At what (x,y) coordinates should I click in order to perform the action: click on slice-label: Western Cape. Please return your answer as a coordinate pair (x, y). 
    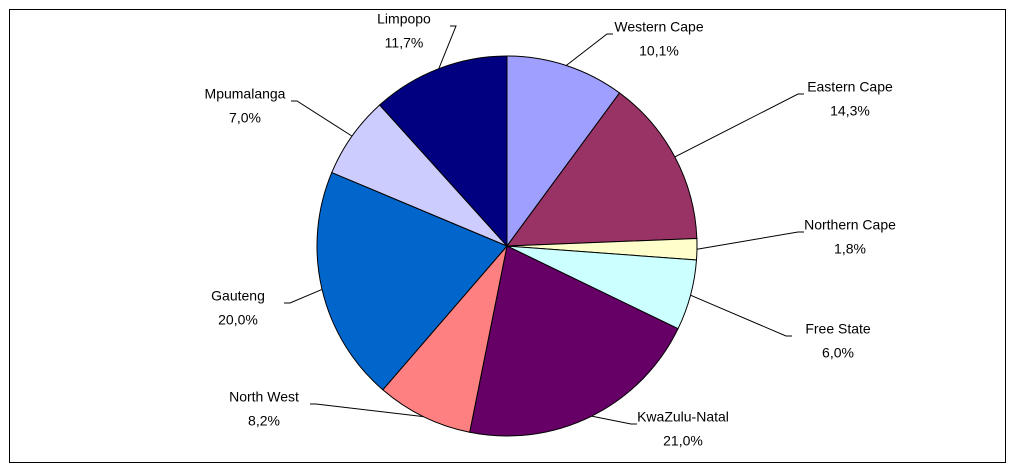
    Looking at the image, I should click on (658, 27).